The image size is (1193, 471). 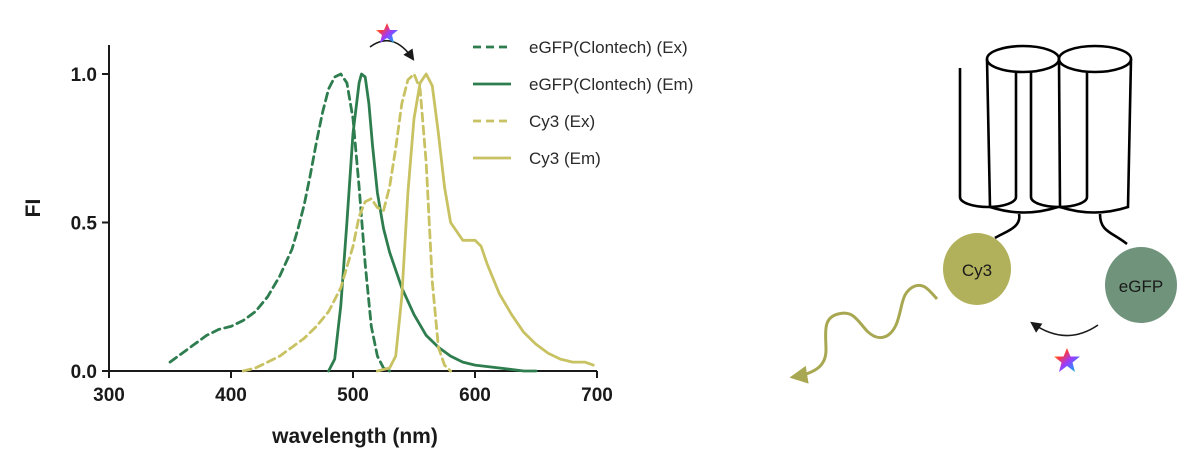 I want to click on x-tick-label: 700, so click(x=597, y=395).